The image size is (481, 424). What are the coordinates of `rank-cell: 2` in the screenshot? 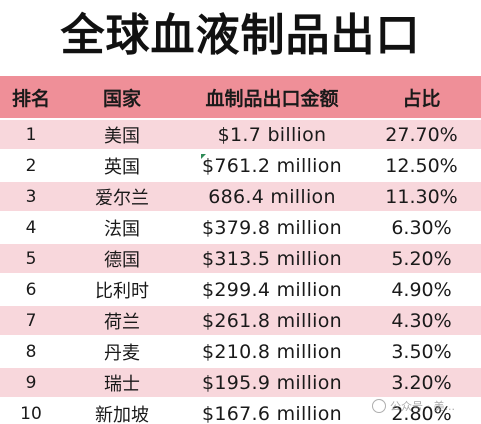 It's located at (31, 165).